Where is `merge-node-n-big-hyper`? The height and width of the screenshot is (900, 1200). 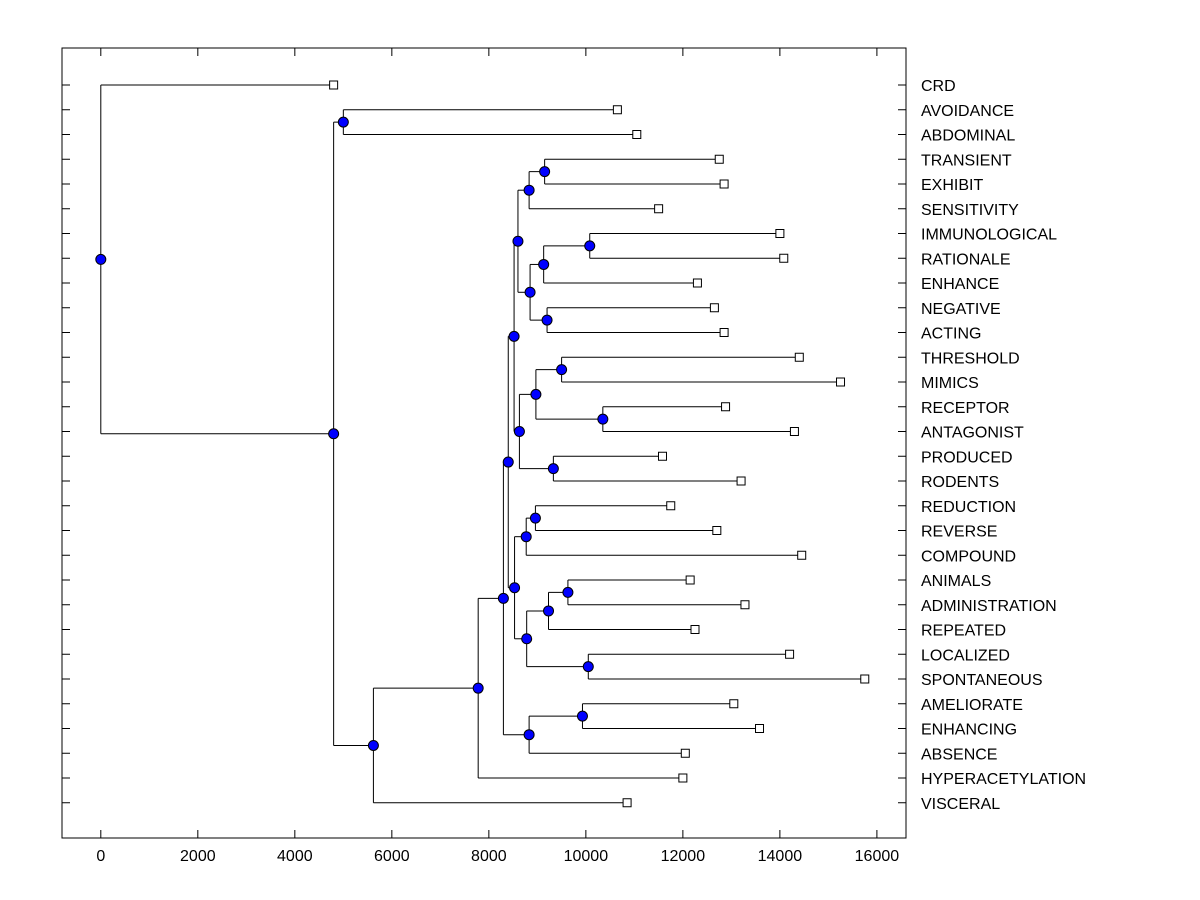 merge-node-n-big-hyper is located at coordinates (478, 688).